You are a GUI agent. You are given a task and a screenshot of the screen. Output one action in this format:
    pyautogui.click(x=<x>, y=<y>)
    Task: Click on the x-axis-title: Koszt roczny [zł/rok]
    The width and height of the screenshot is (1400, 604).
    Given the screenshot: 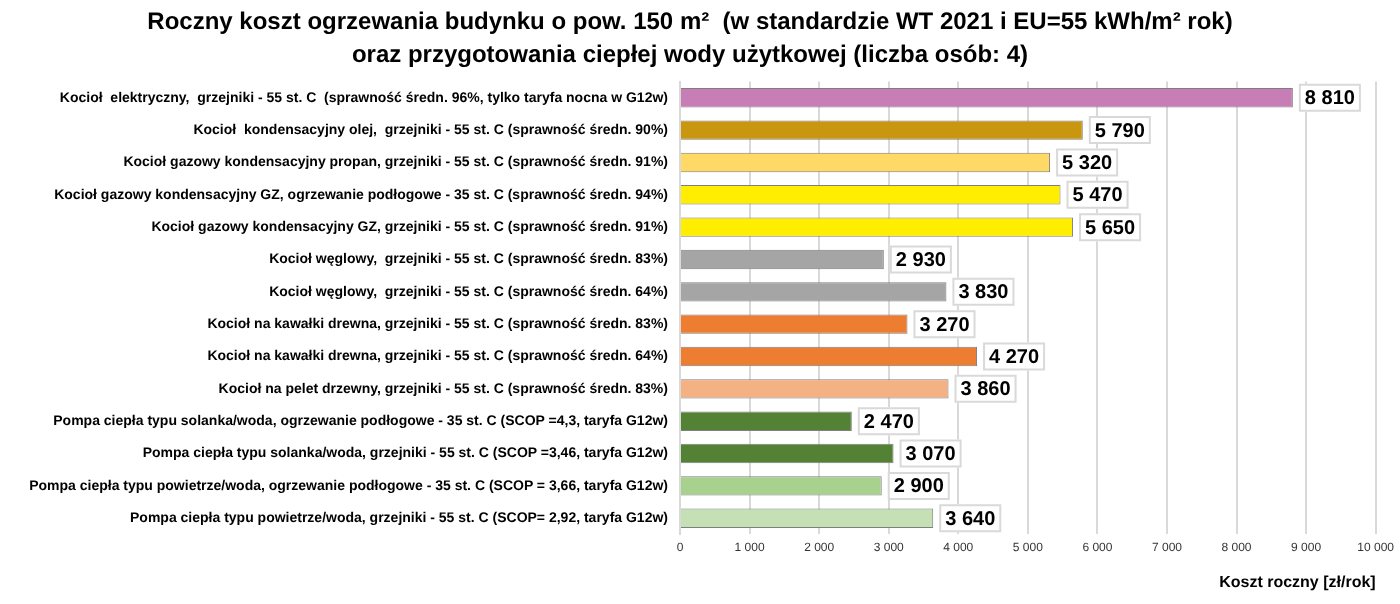 What is the action you would take?
    pyautogui.click(x=1298, y=581)
    